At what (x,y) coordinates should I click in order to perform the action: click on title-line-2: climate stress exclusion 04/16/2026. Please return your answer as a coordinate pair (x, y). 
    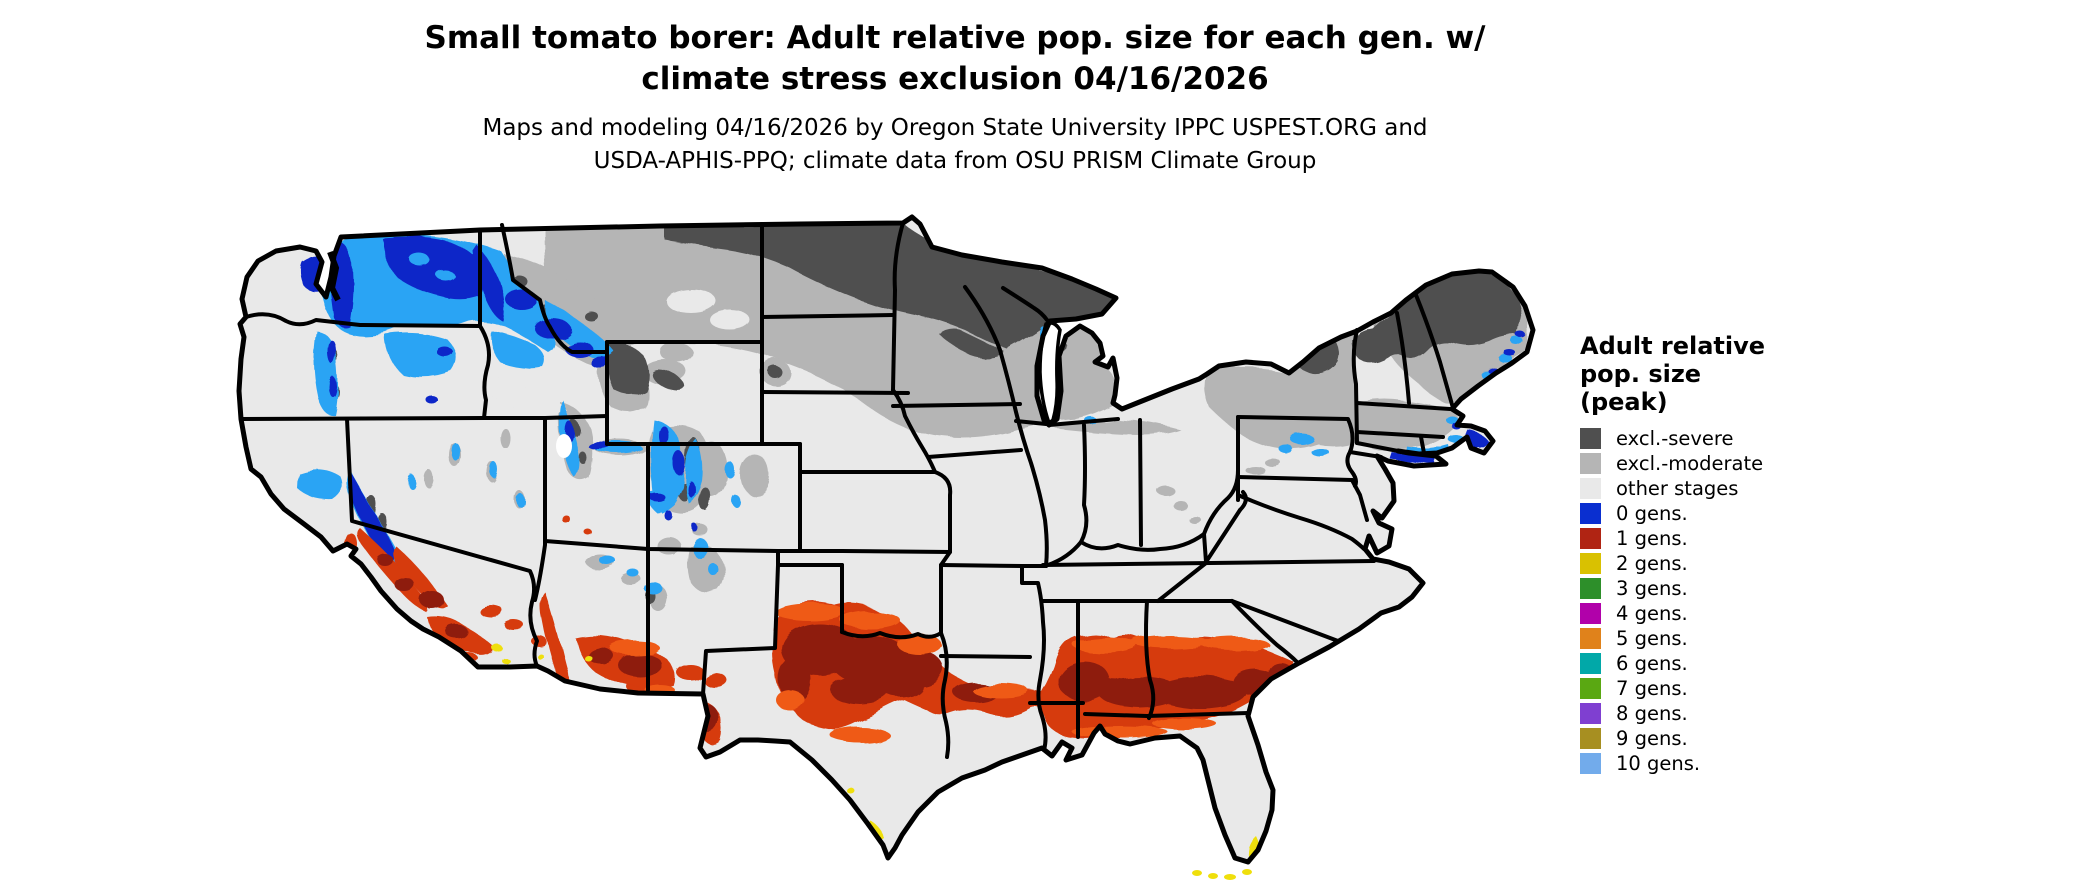
    Looking at the image, I should click on (955, 79).